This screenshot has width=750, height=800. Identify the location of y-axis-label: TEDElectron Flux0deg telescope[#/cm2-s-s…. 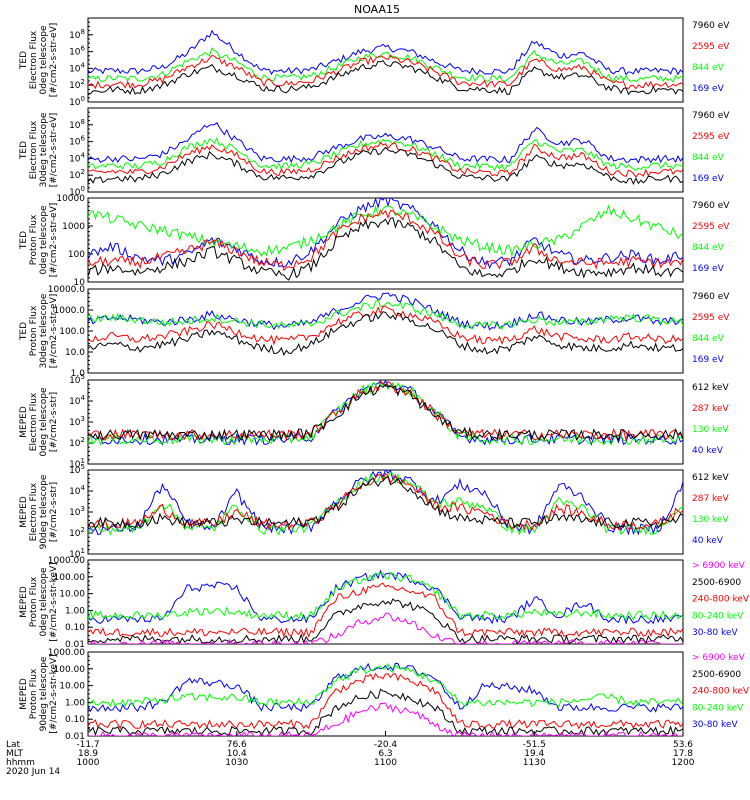
(39, 60).